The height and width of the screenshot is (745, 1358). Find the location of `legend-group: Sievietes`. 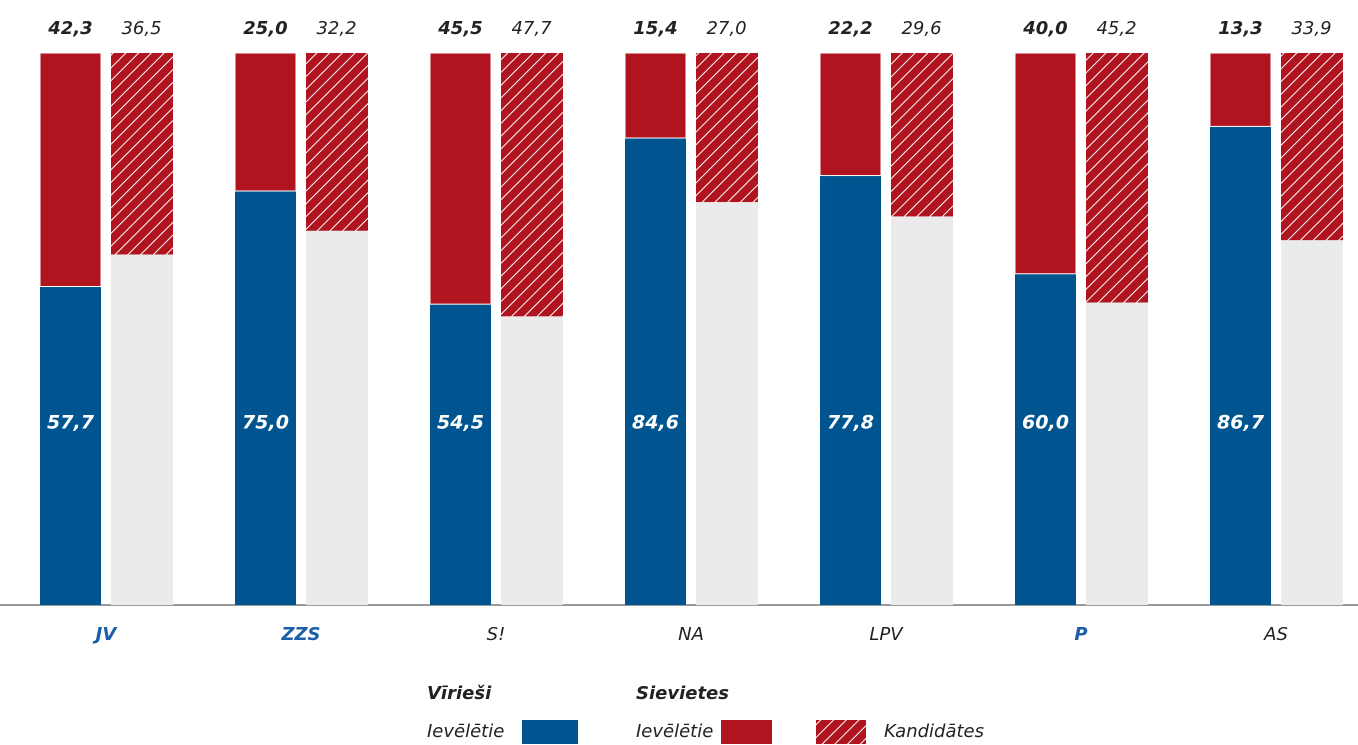

legend-group: Sievietes is located at coordinates (682, 693).